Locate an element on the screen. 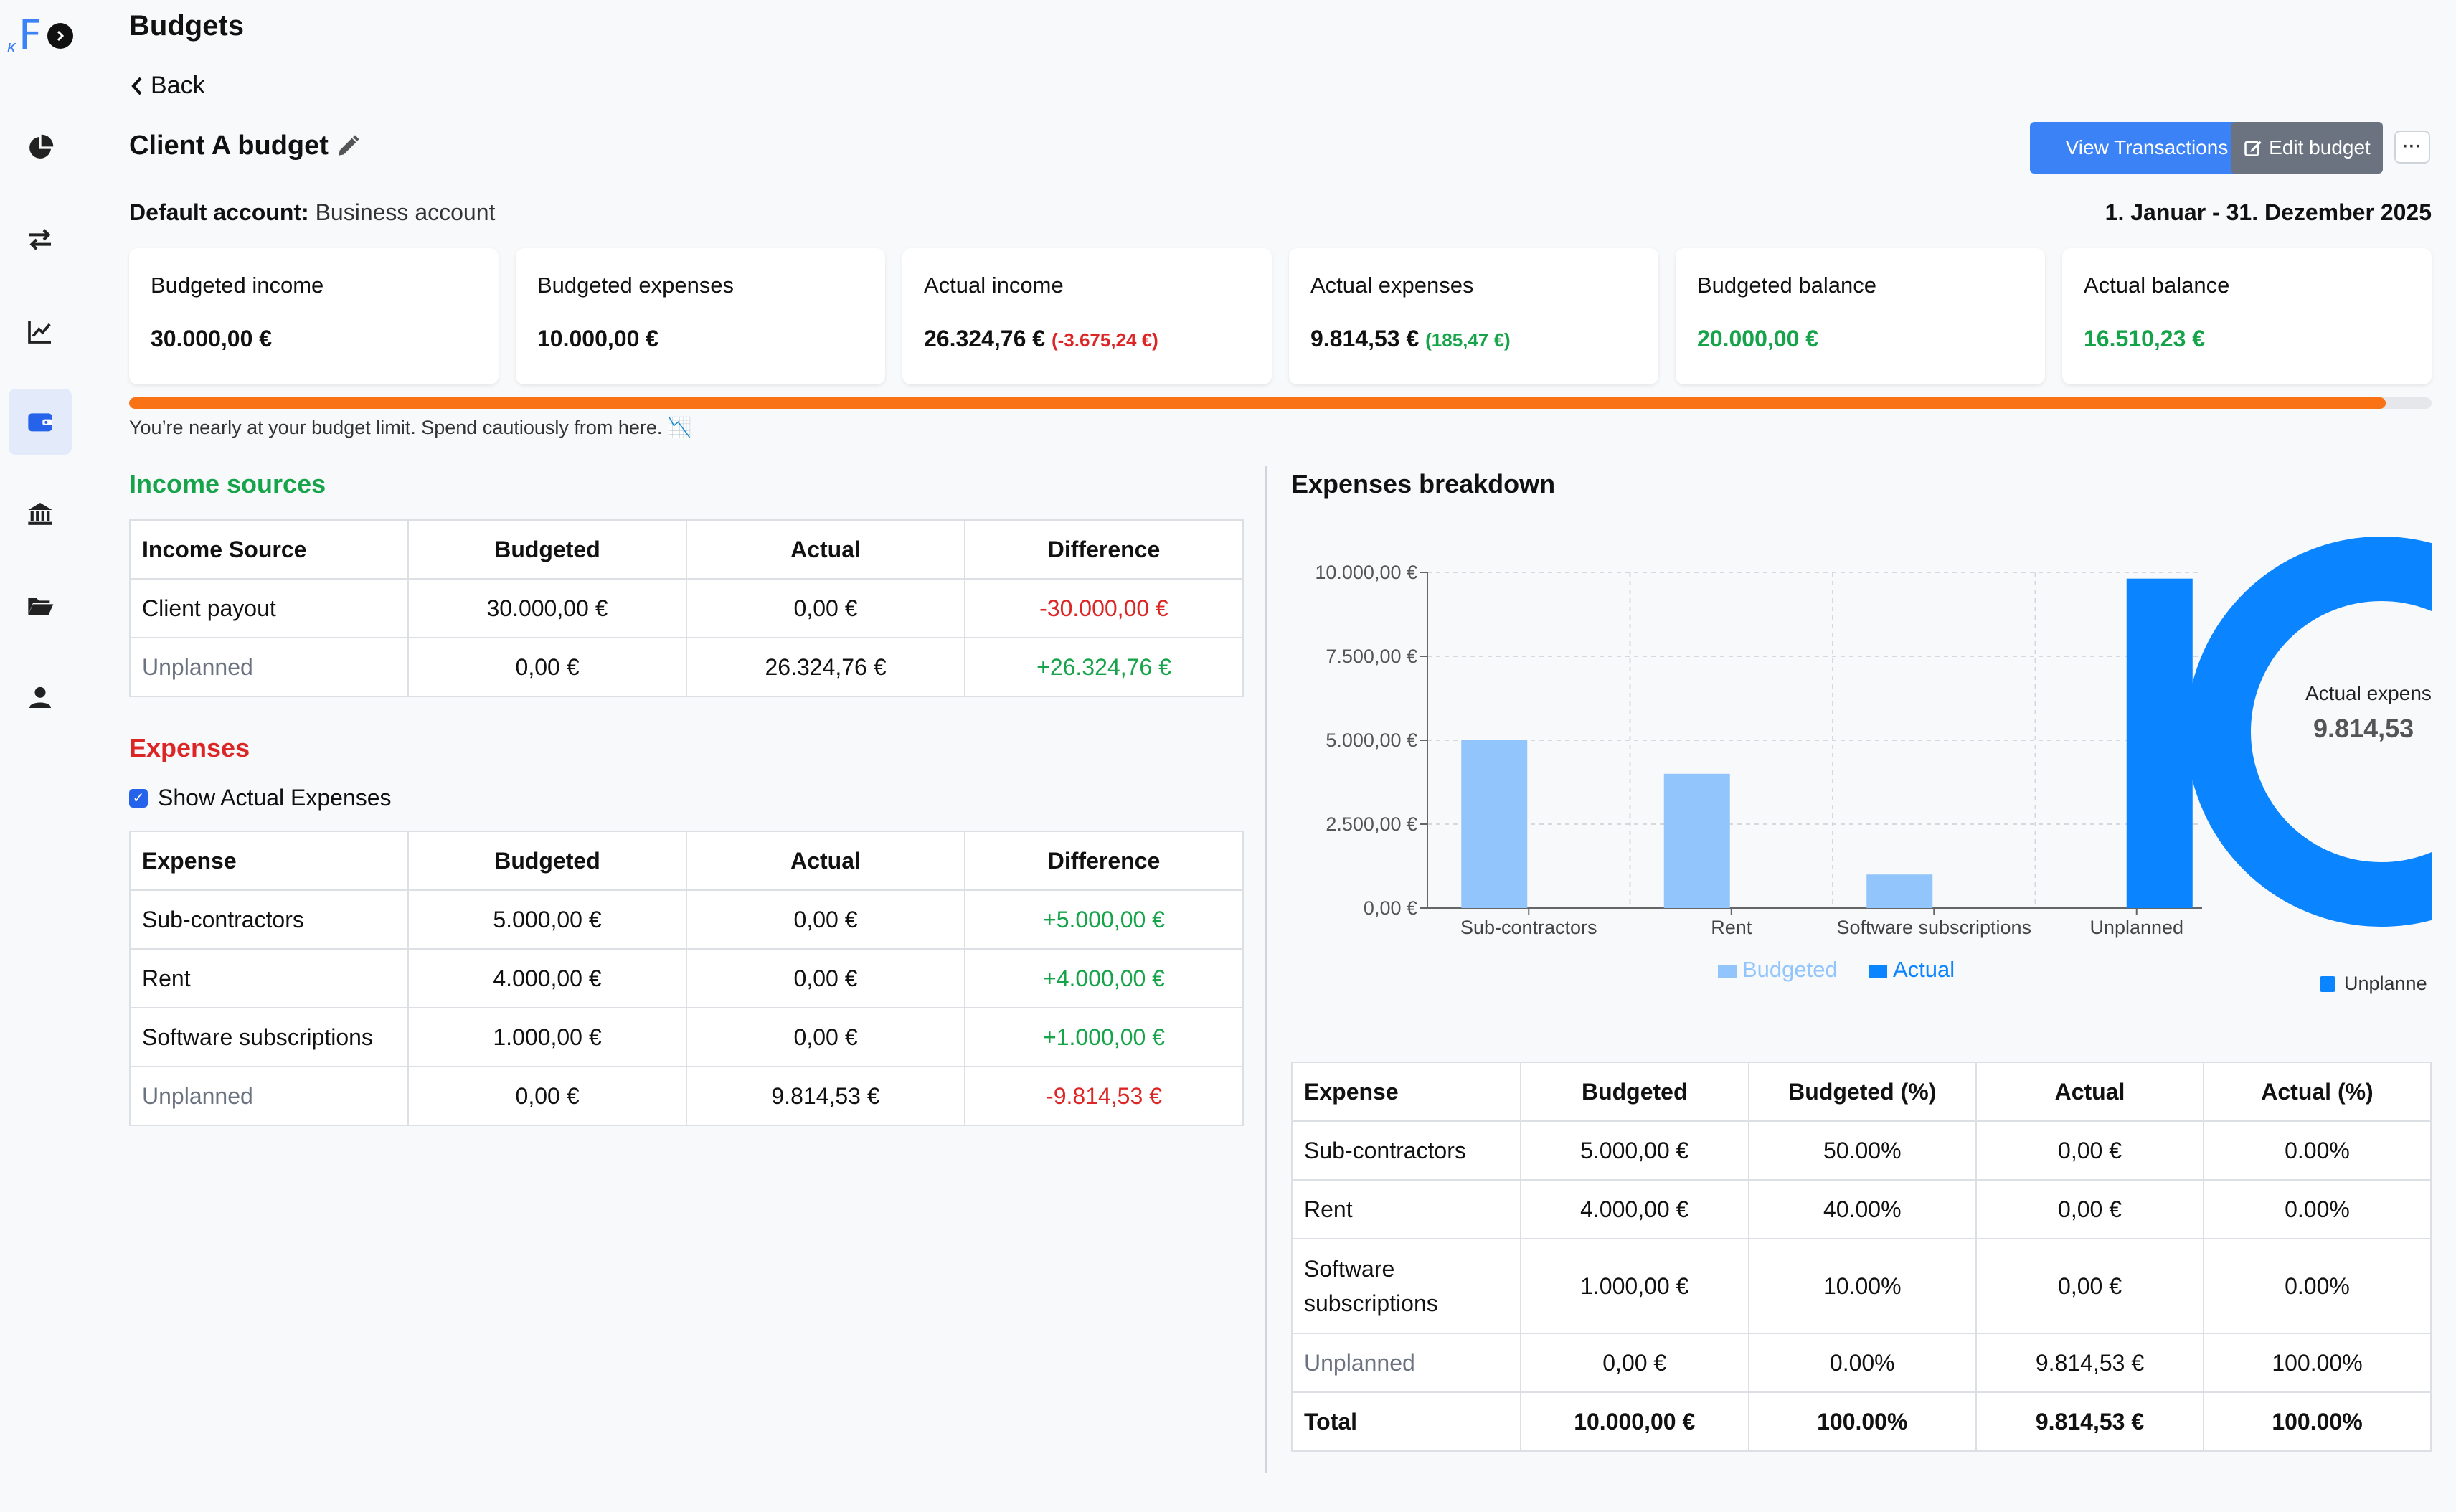 The image size is (2456, 1512). expense-budgeted: 5.000,00 € is located at coordinates (547, 920).